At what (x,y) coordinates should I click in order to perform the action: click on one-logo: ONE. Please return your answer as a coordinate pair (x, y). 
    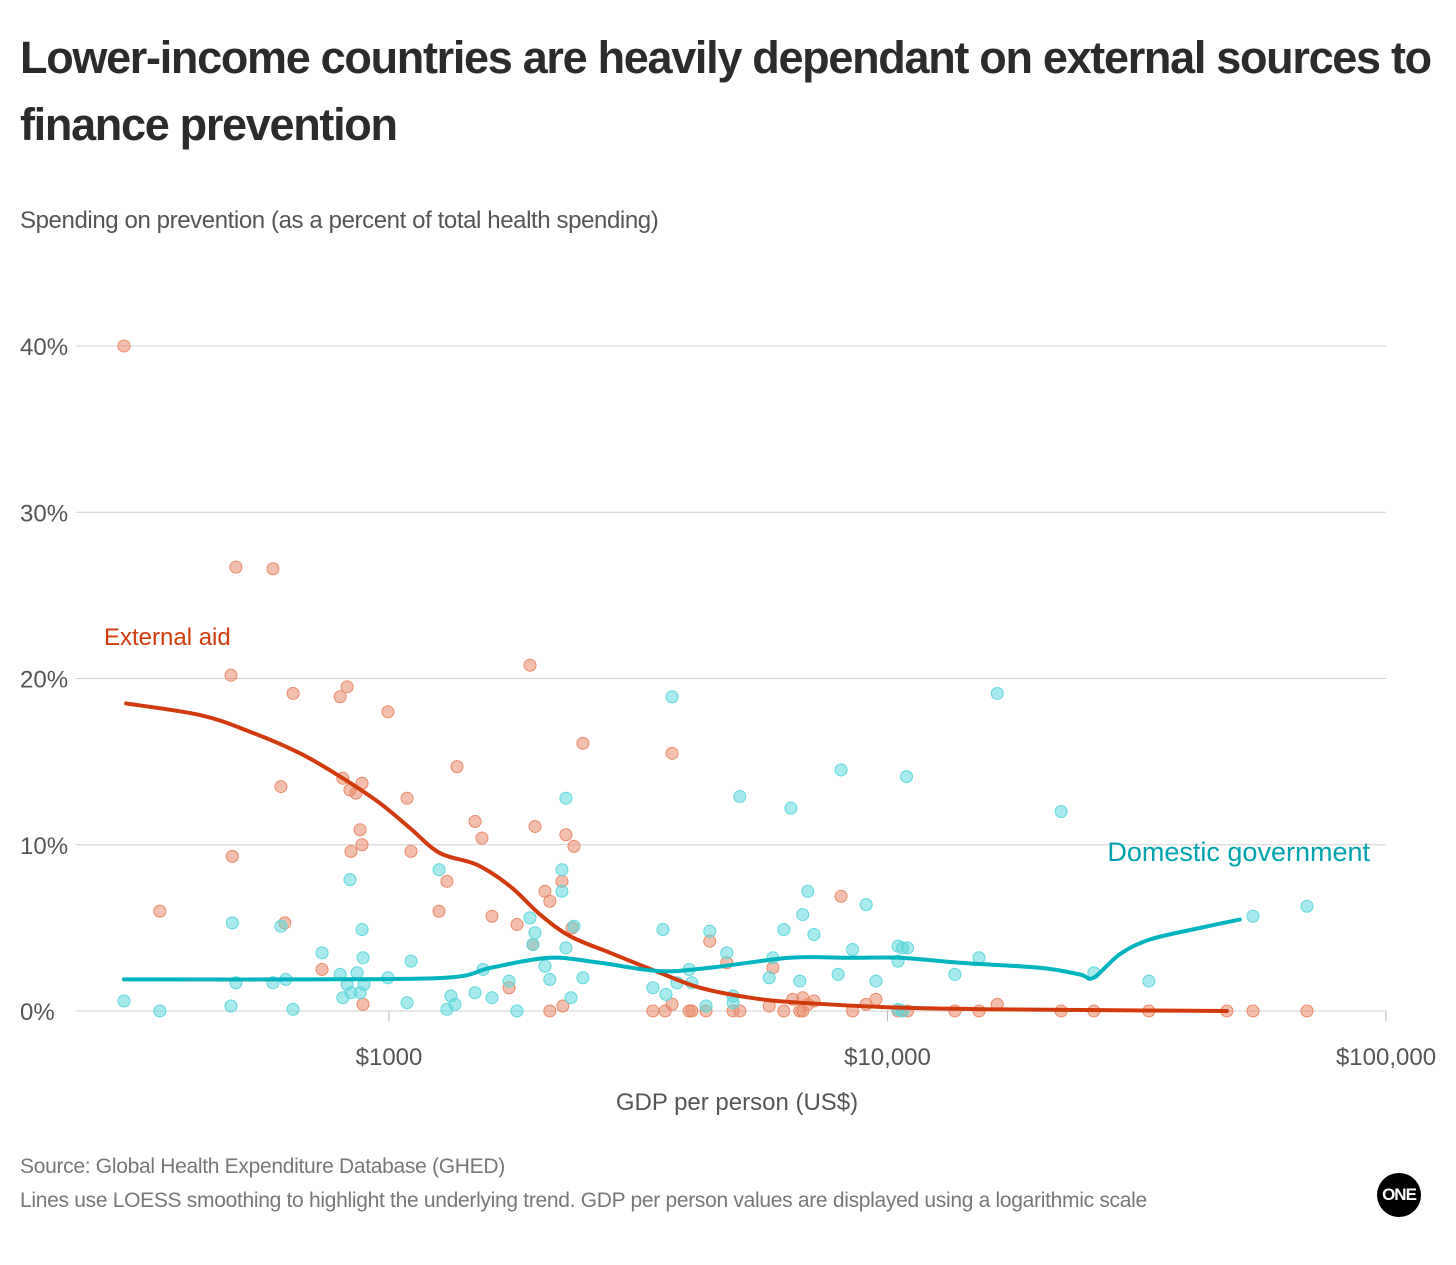
    Looking at the image, I should click on (1399, 1195).